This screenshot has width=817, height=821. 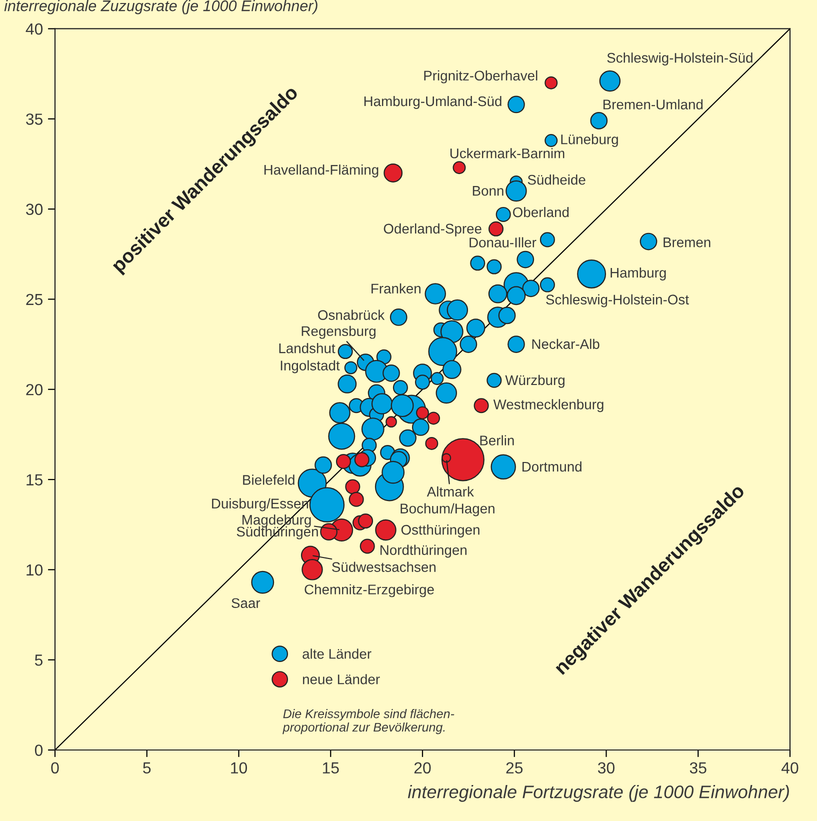 I want to click on annotation: Westmecklenburg, so click(x=548, y=405).